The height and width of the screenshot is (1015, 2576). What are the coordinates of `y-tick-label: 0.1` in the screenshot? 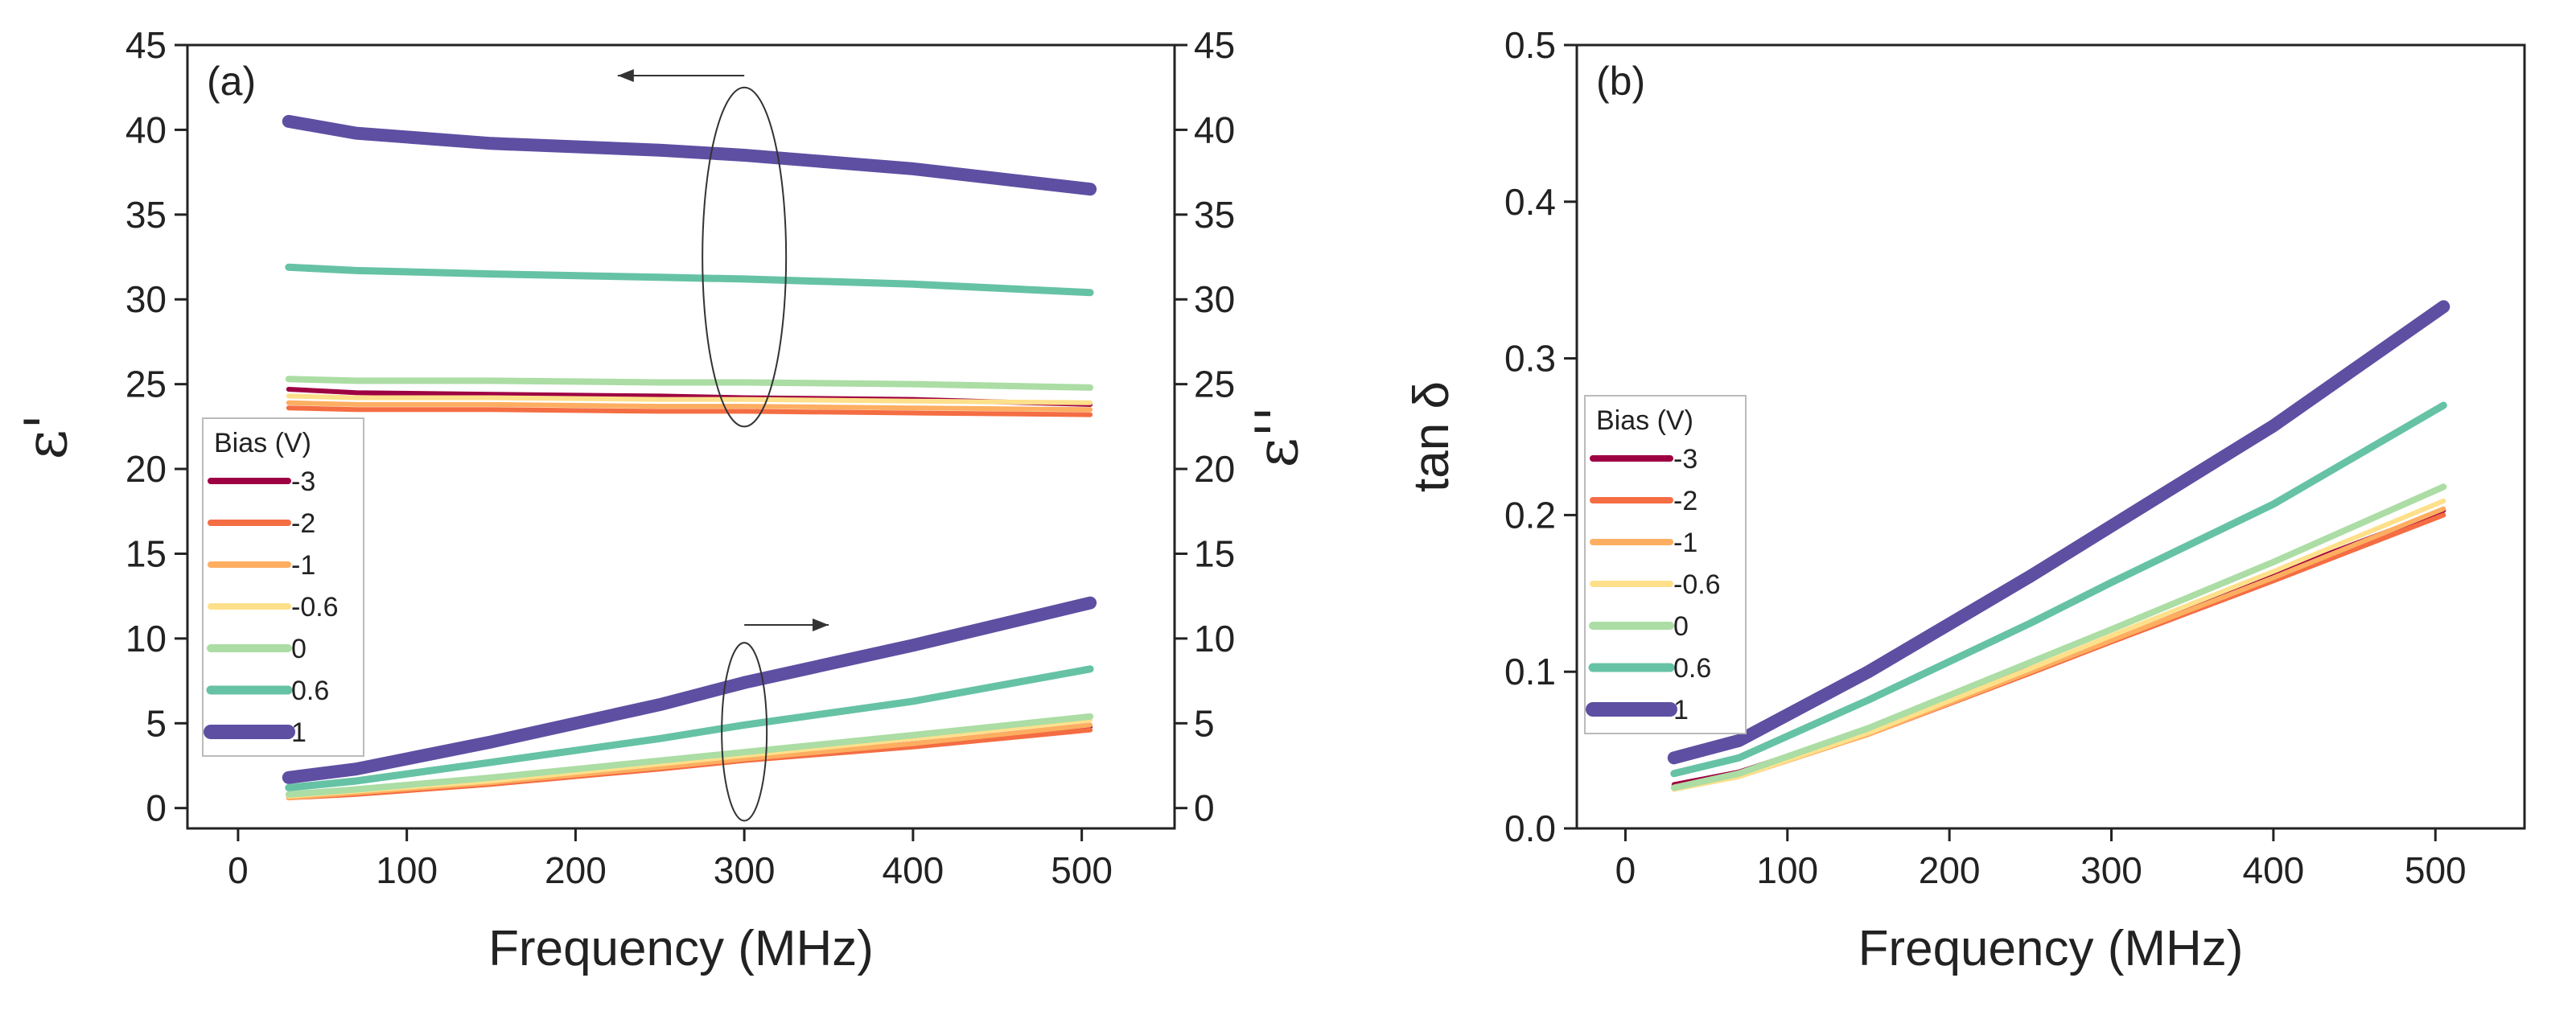 It's located at (1530, 671).